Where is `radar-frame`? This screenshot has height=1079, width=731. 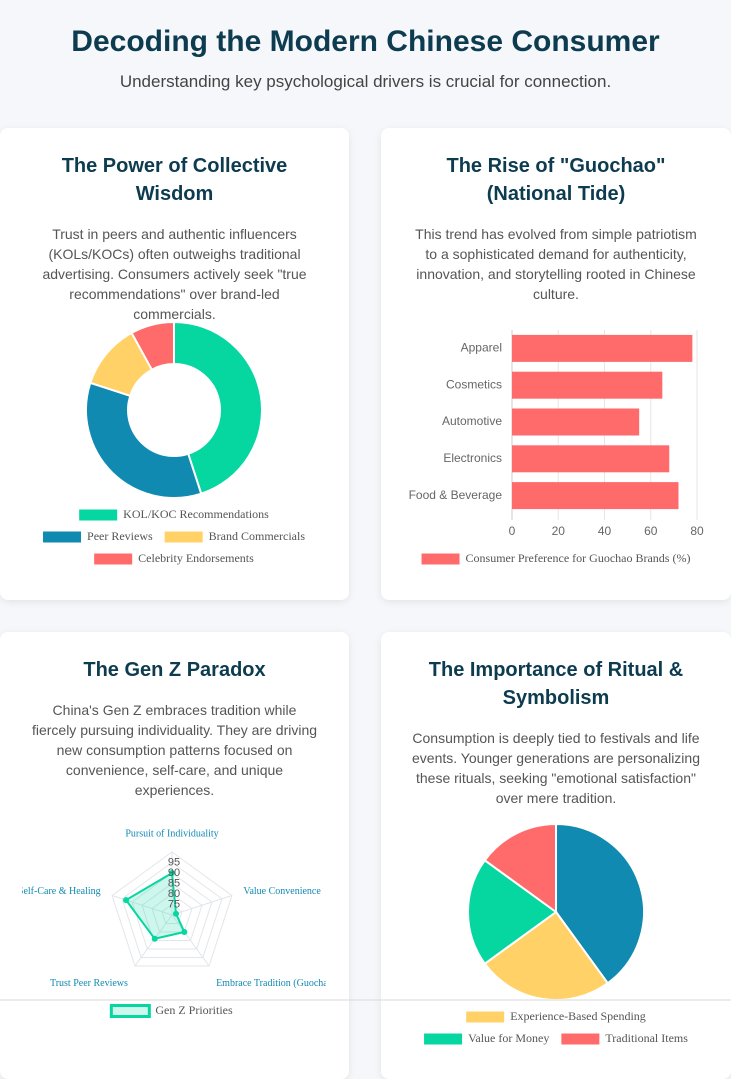
radar-frame is located at coordinates (172, 909).